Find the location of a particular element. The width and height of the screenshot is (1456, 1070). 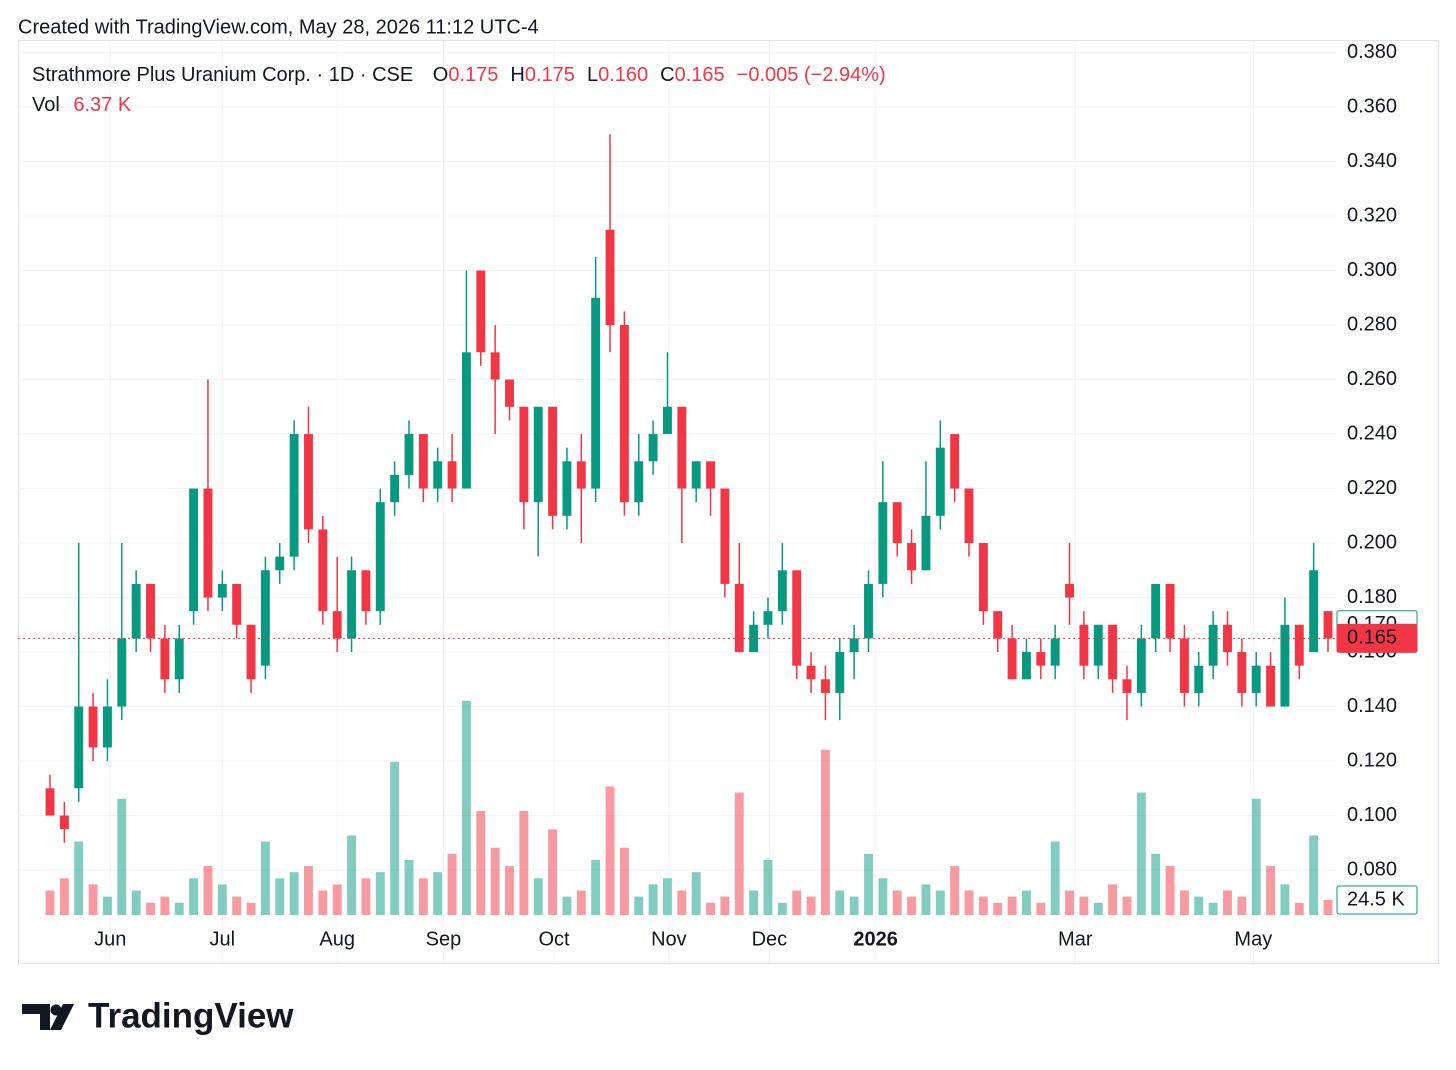

ohlc-label: C is located at coordinates (667, 75).